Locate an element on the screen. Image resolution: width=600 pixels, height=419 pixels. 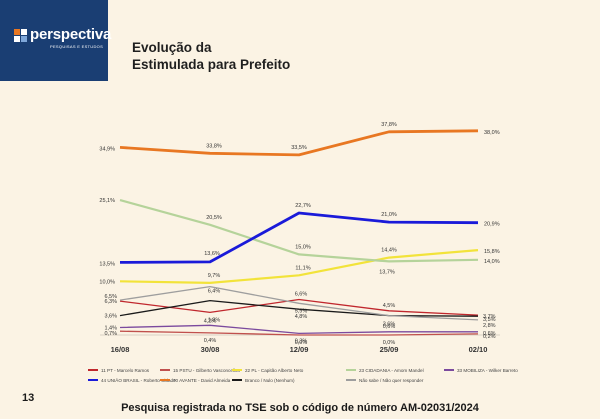
data-label: 1,8% is located at coordinates (214, 320).